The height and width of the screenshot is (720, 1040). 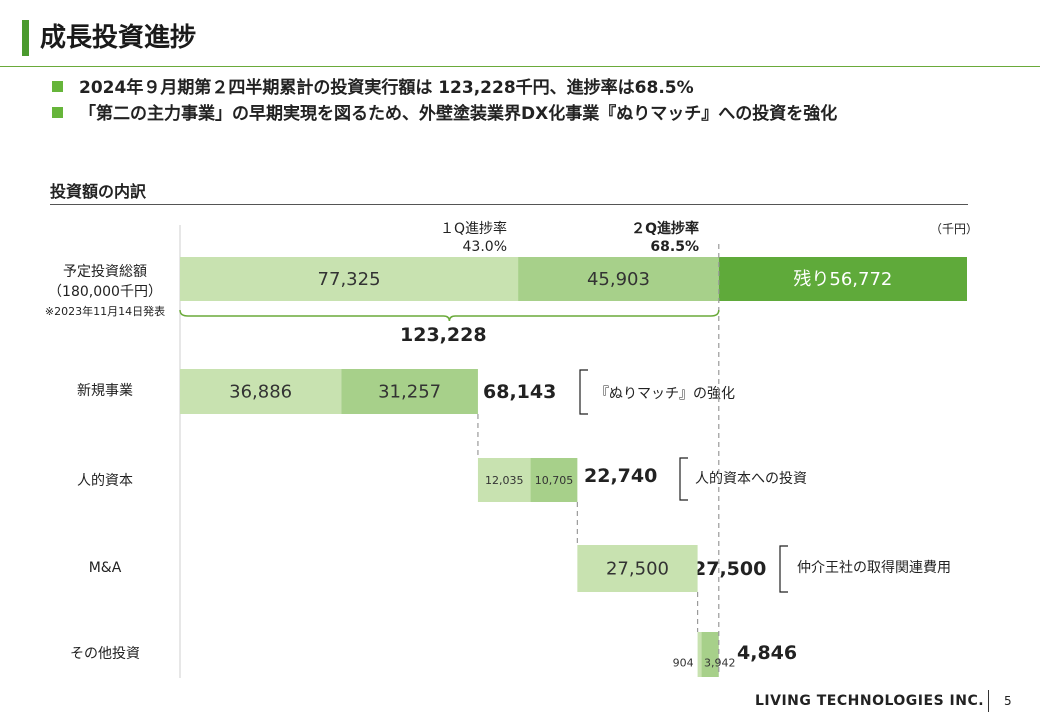 What do you see at coordinates (767, 653) in the screenshot?
I see `total-other: 4,846` at bounding box center [767, 653].